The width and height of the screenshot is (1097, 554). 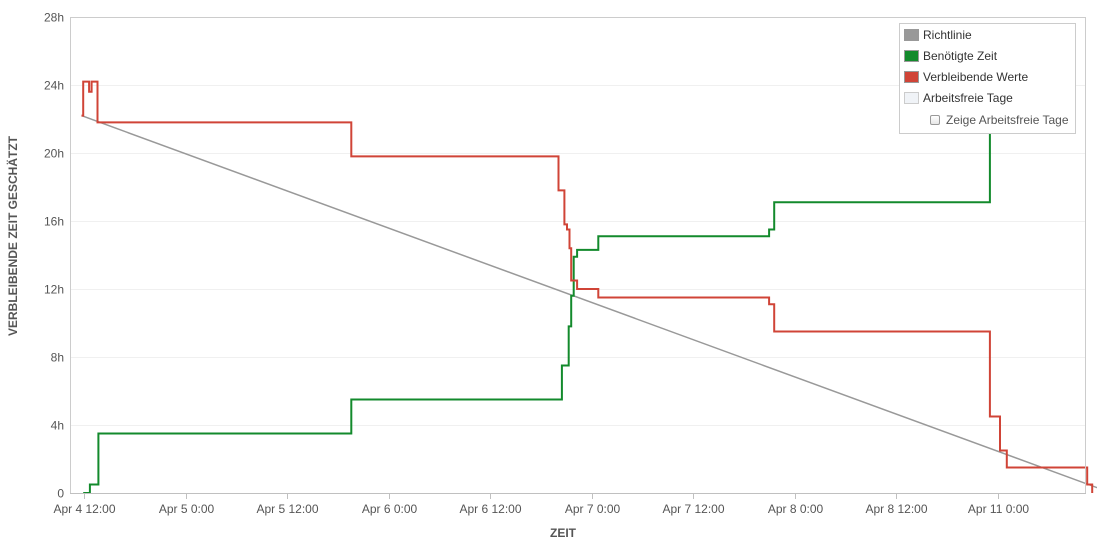 I want to click on legend-label-arbeitsfreie-tage: Arbeitsfreie Tage, so click(x=968, y=98).